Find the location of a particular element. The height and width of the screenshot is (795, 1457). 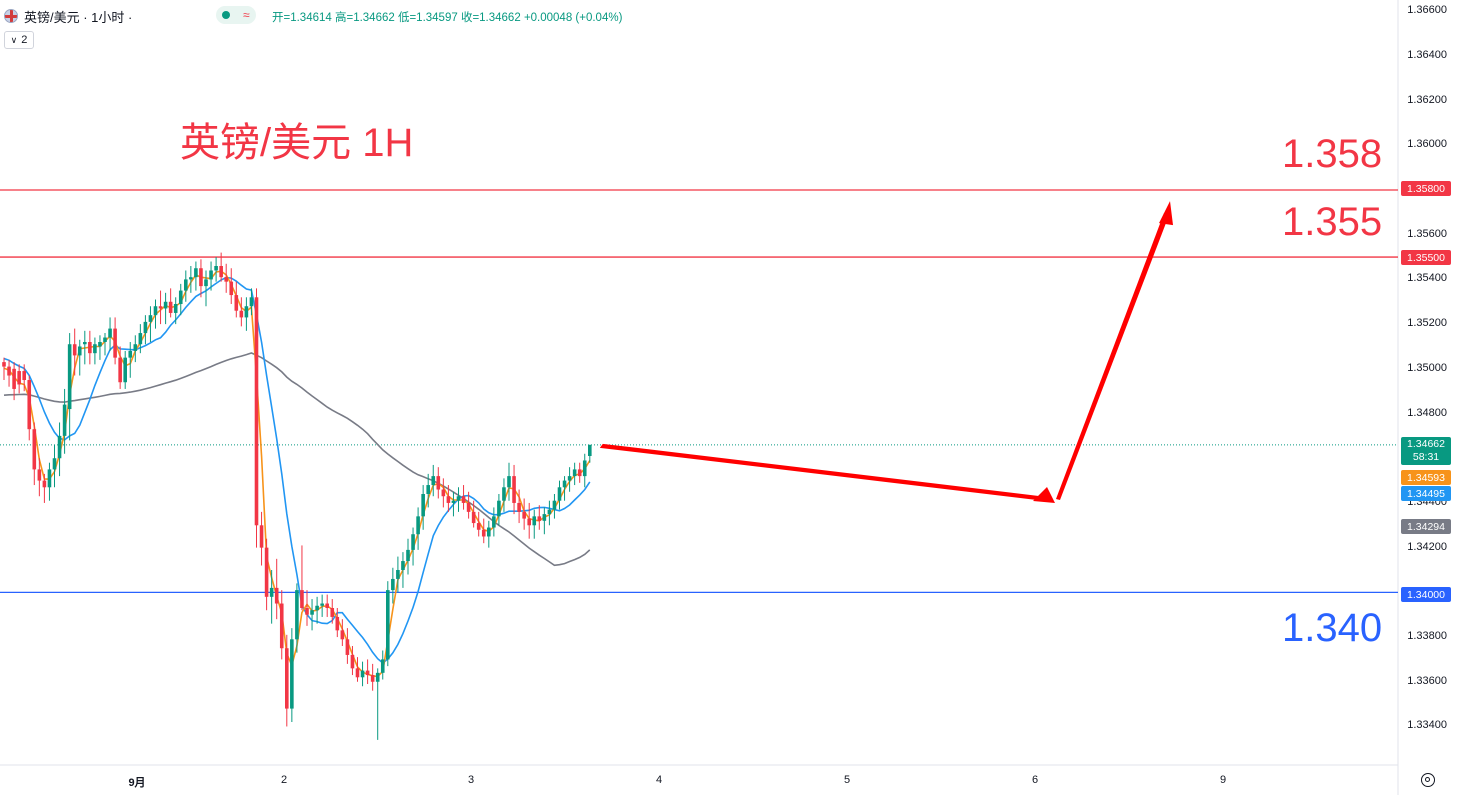

price-axis-label: 1.36400 is located at coordinates (1427, 54).